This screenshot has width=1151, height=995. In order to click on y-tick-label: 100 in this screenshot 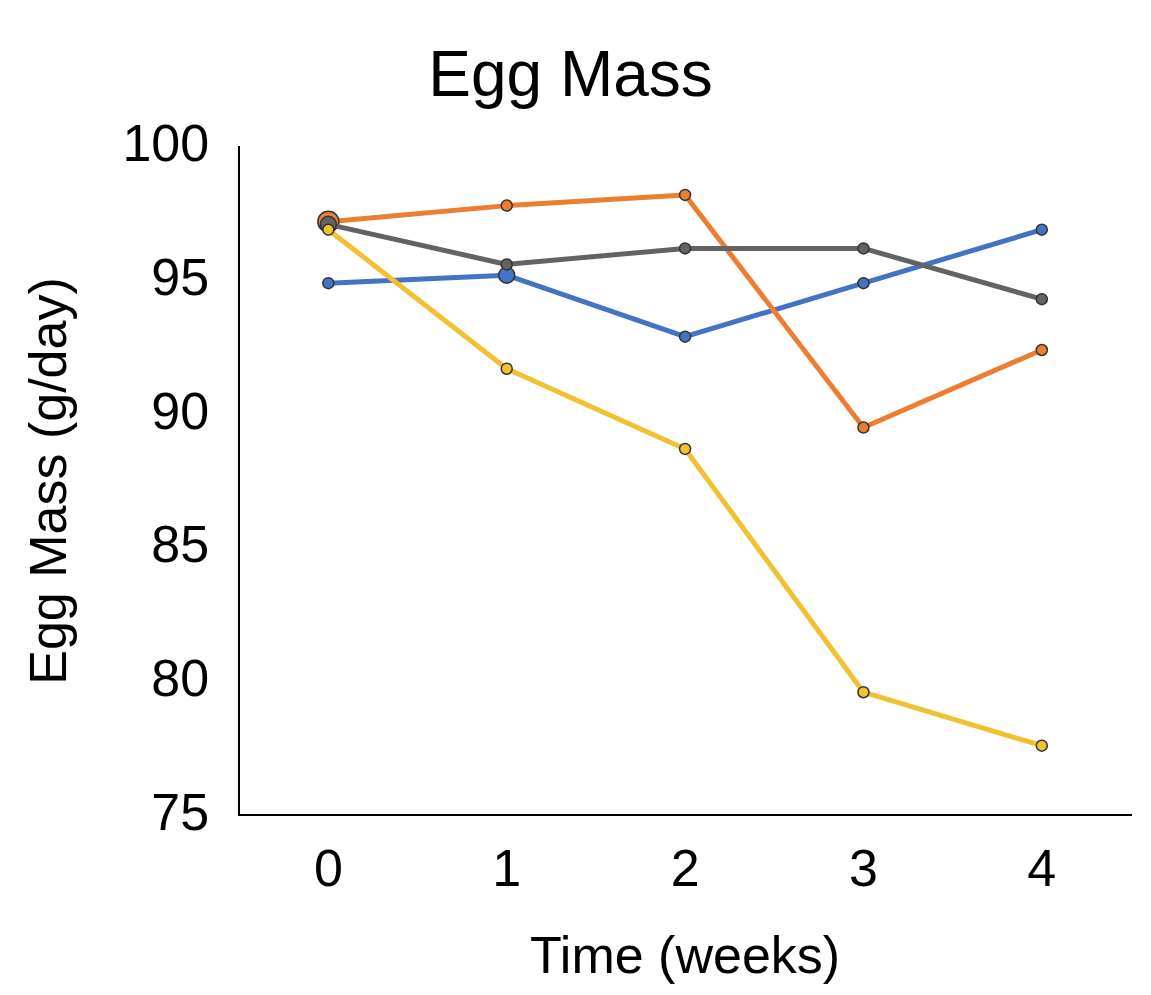, I will do `click(166, 143)`.